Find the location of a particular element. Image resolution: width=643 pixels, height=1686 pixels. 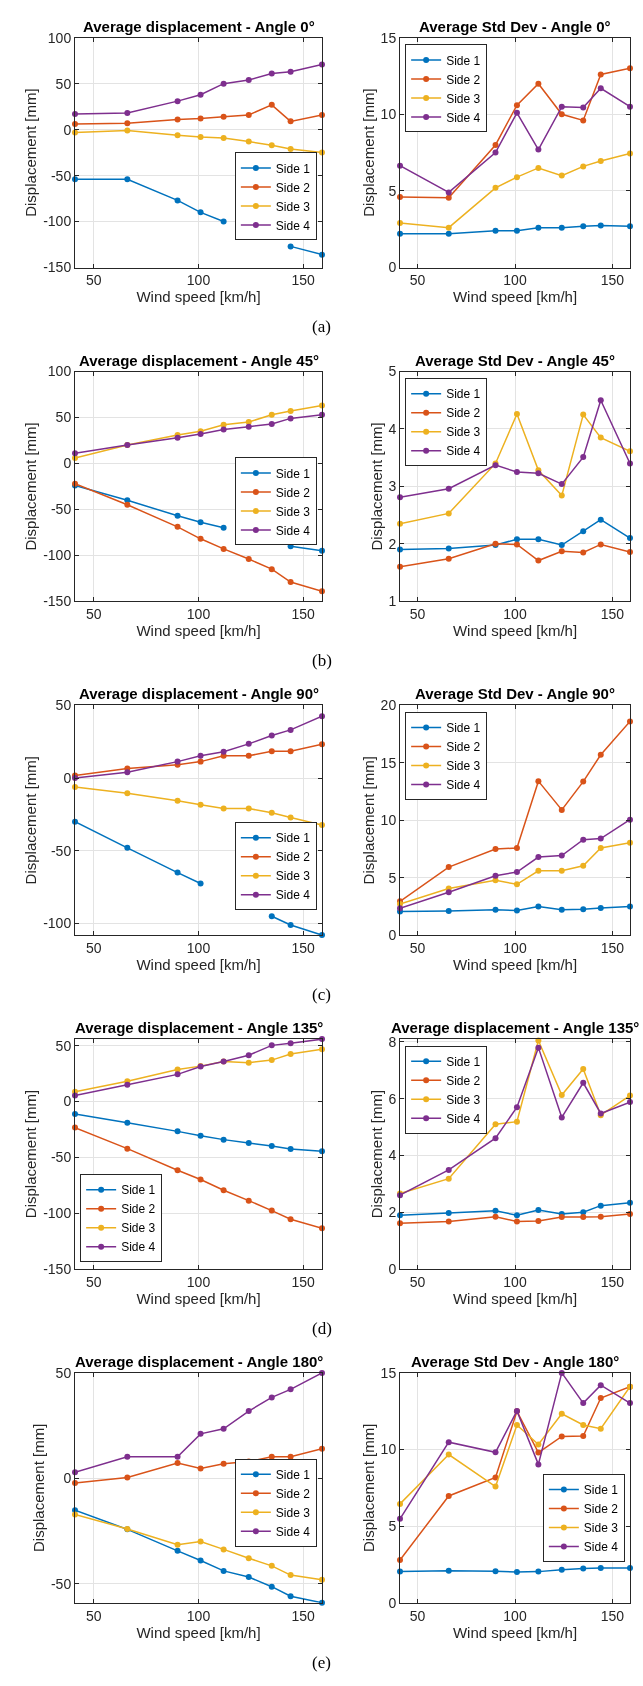

y-tick-label: 1 is located at coordinates (392, 601).